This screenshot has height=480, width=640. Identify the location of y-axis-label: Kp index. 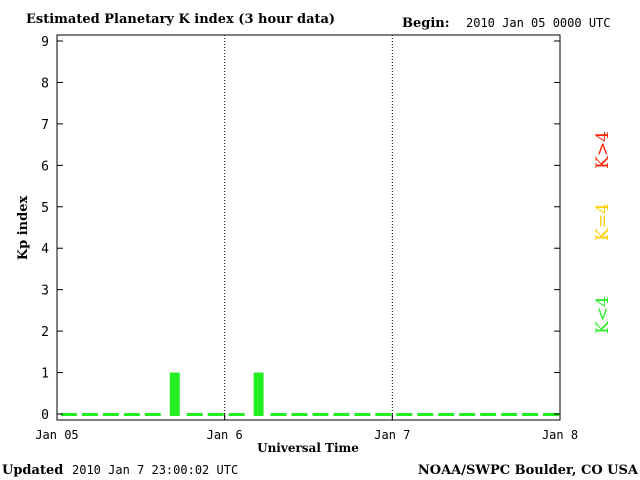
(23, 228).